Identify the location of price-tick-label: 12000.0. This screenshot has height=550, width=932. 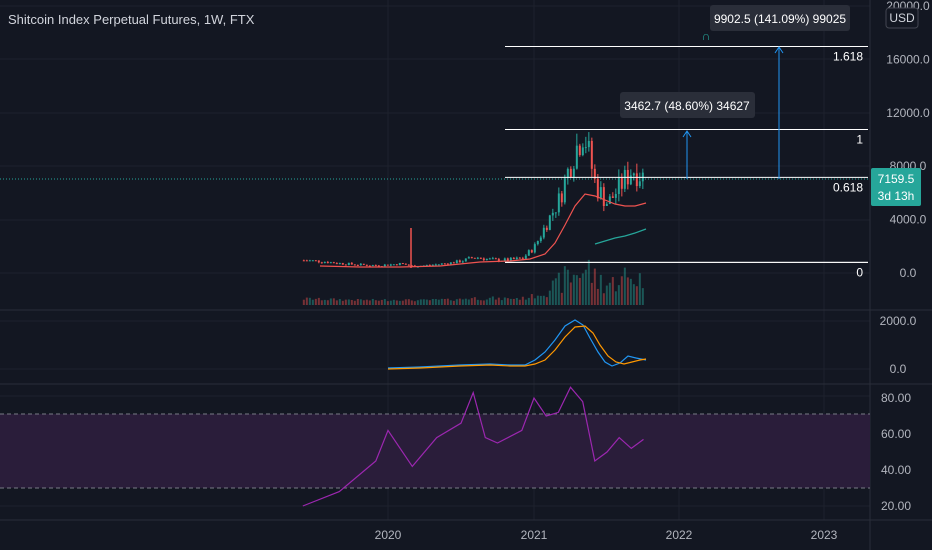
(908, 113).